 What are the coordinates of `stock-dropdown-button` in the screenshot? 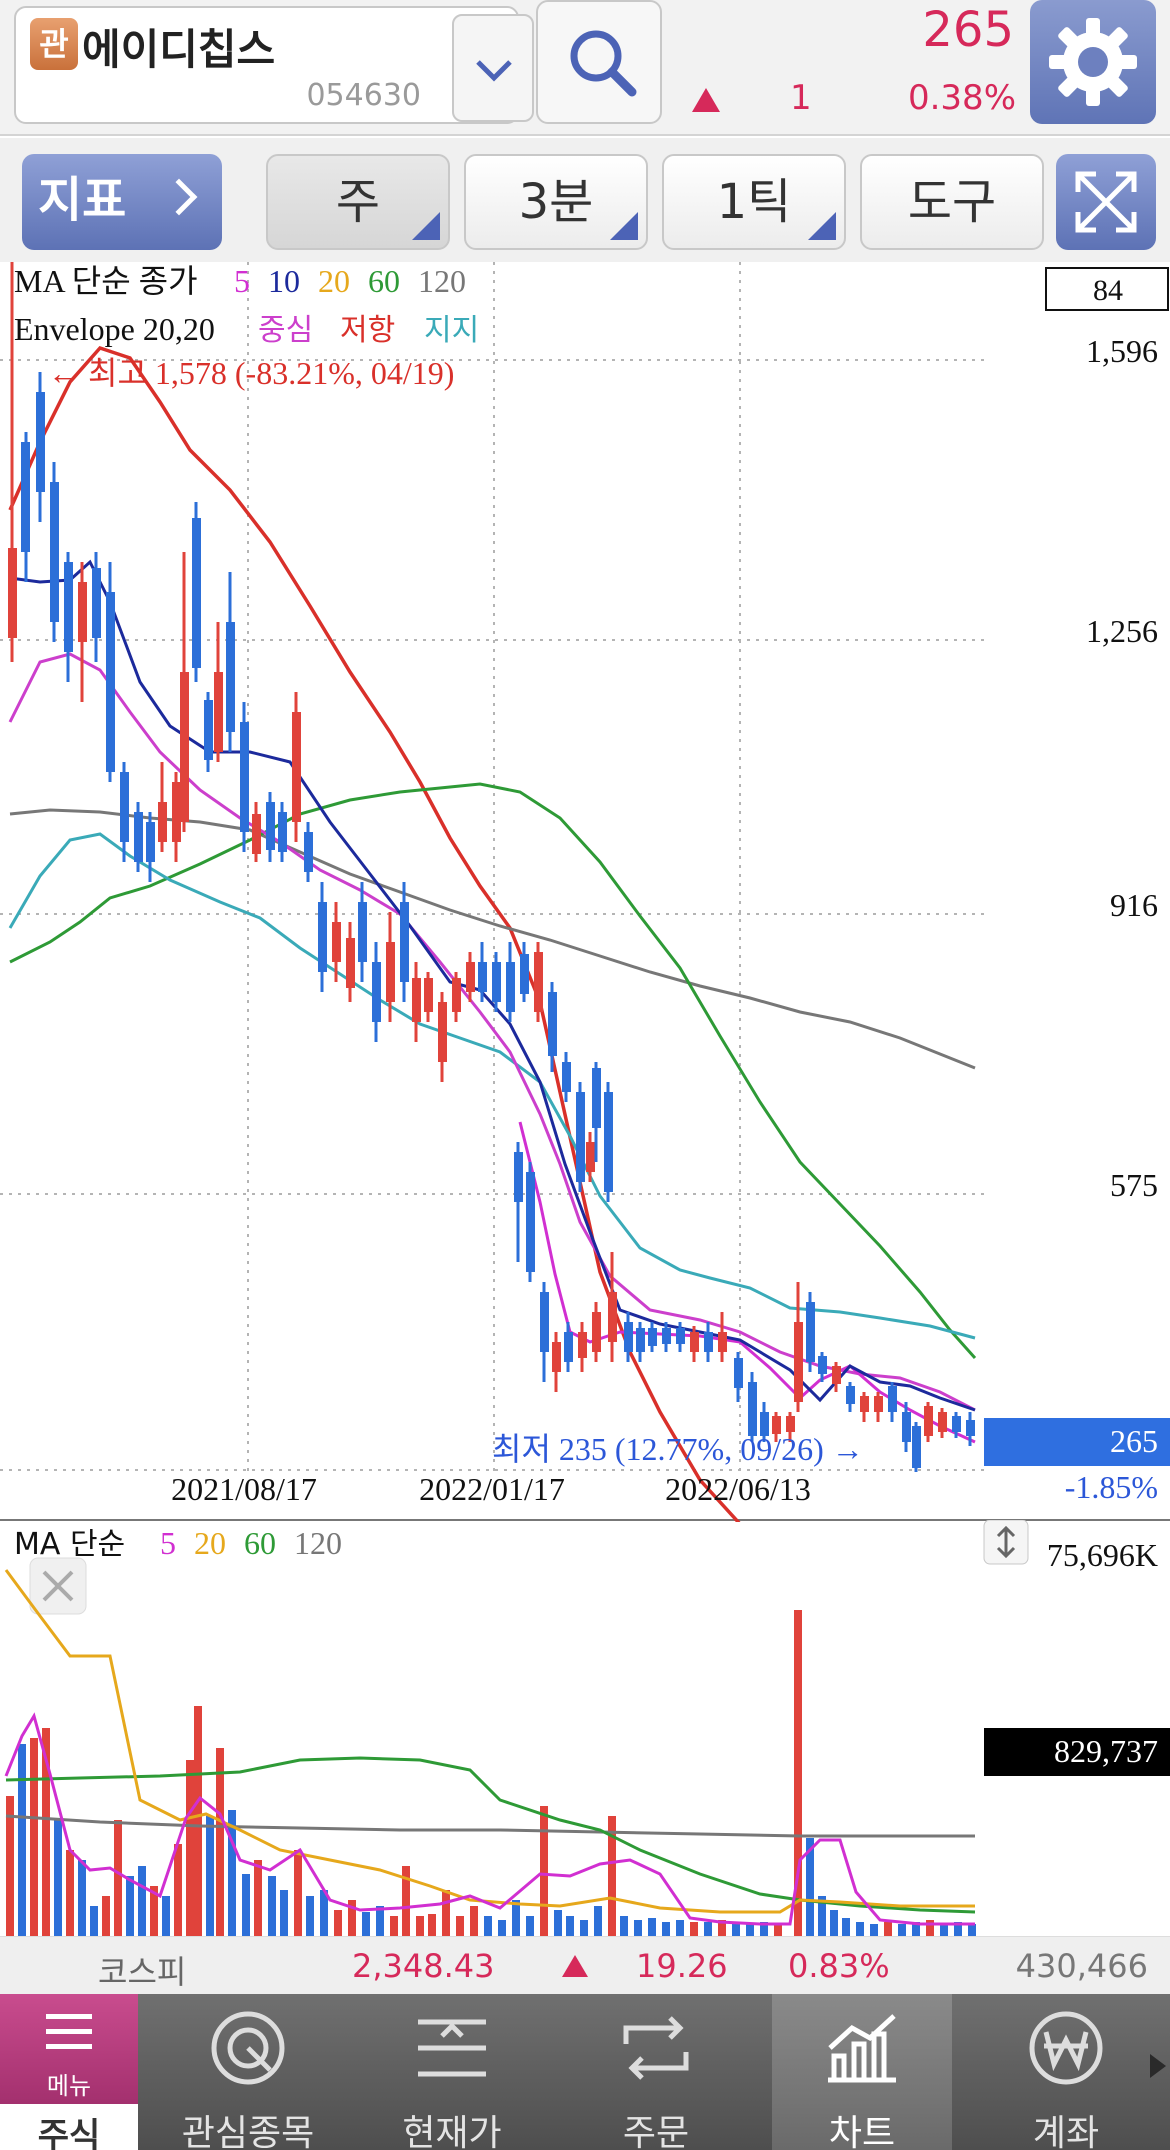 It's located at (493, 68).